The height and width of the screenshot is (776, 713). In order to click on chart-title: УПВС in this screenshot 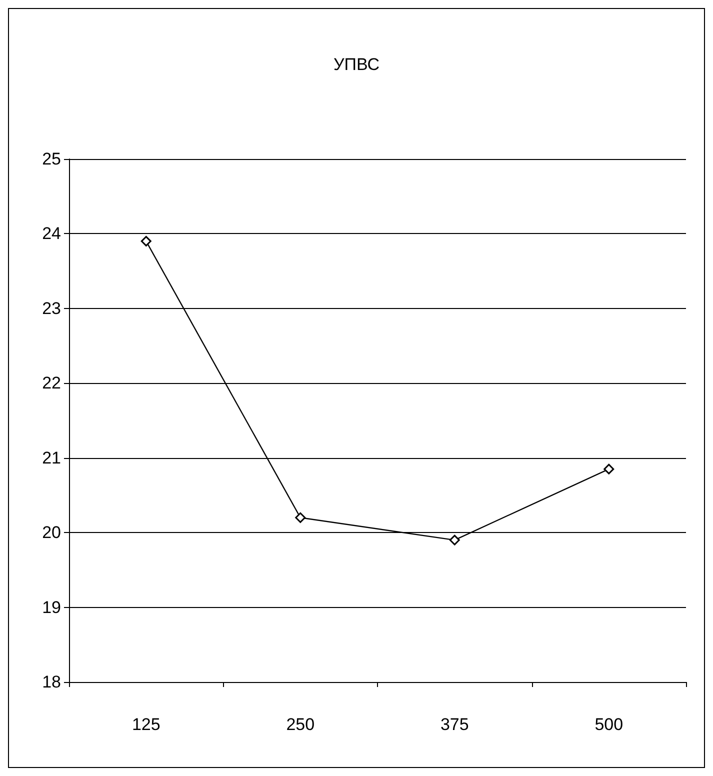, I will do `click(356, 64)`.